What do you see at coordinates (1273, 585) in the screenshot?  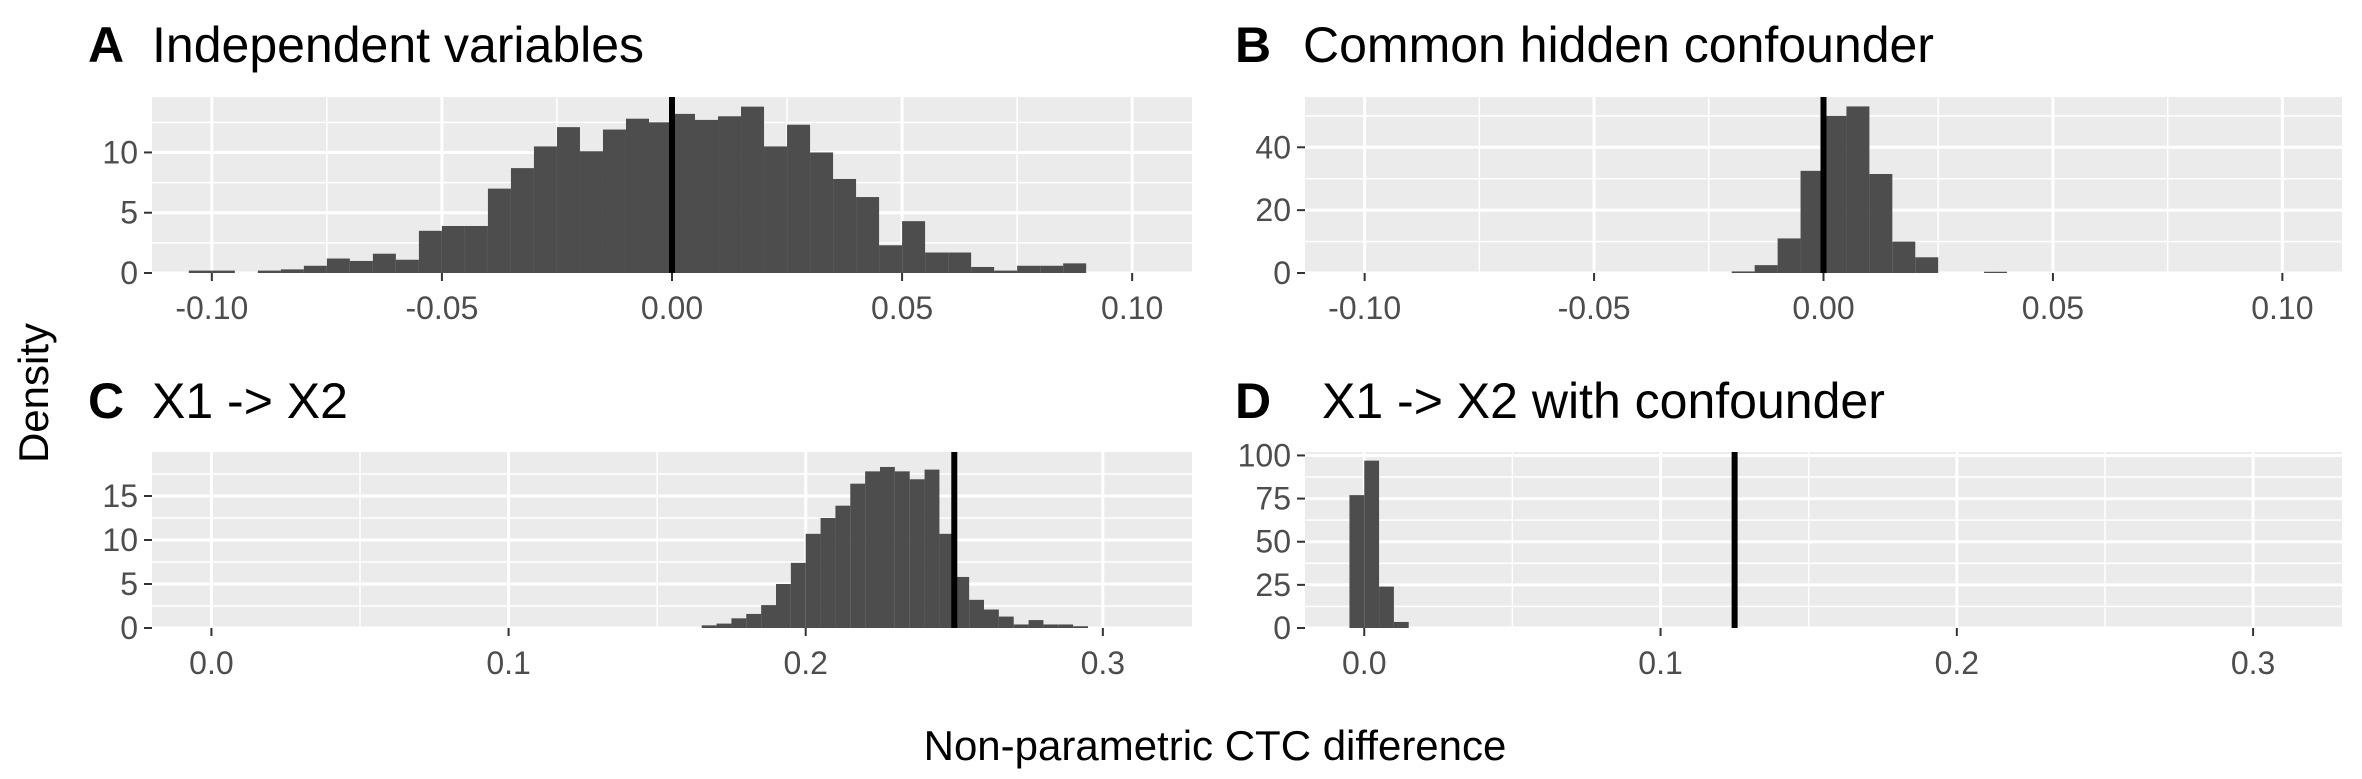 I see `y-tick-label: 25` at bounding box center [1273, 585].